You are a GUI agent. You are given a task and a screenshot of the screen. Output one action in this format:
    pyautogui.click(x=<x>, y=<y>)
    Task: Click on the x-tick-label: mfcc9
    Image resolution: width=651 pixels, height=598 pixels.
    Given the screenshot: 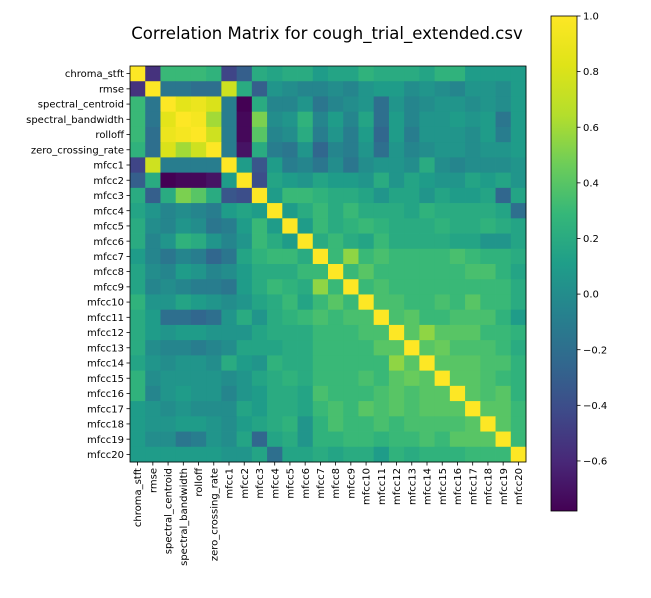 What is the action you would take?
    pyautogui.click(x=351, y=483)
    